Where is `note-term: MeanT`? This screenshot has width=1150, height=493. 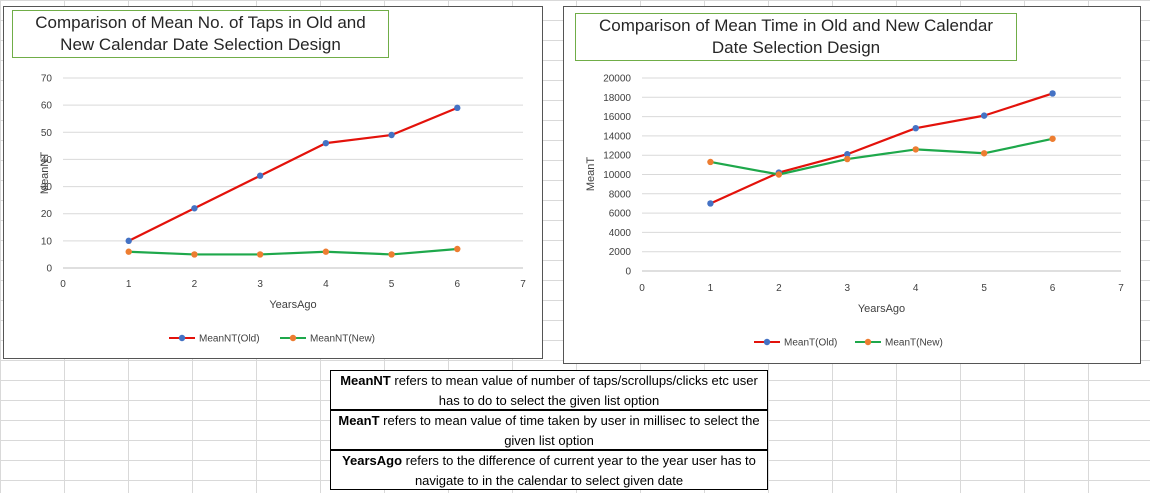
note-term: MeanT is located at coordinates (359, 420).